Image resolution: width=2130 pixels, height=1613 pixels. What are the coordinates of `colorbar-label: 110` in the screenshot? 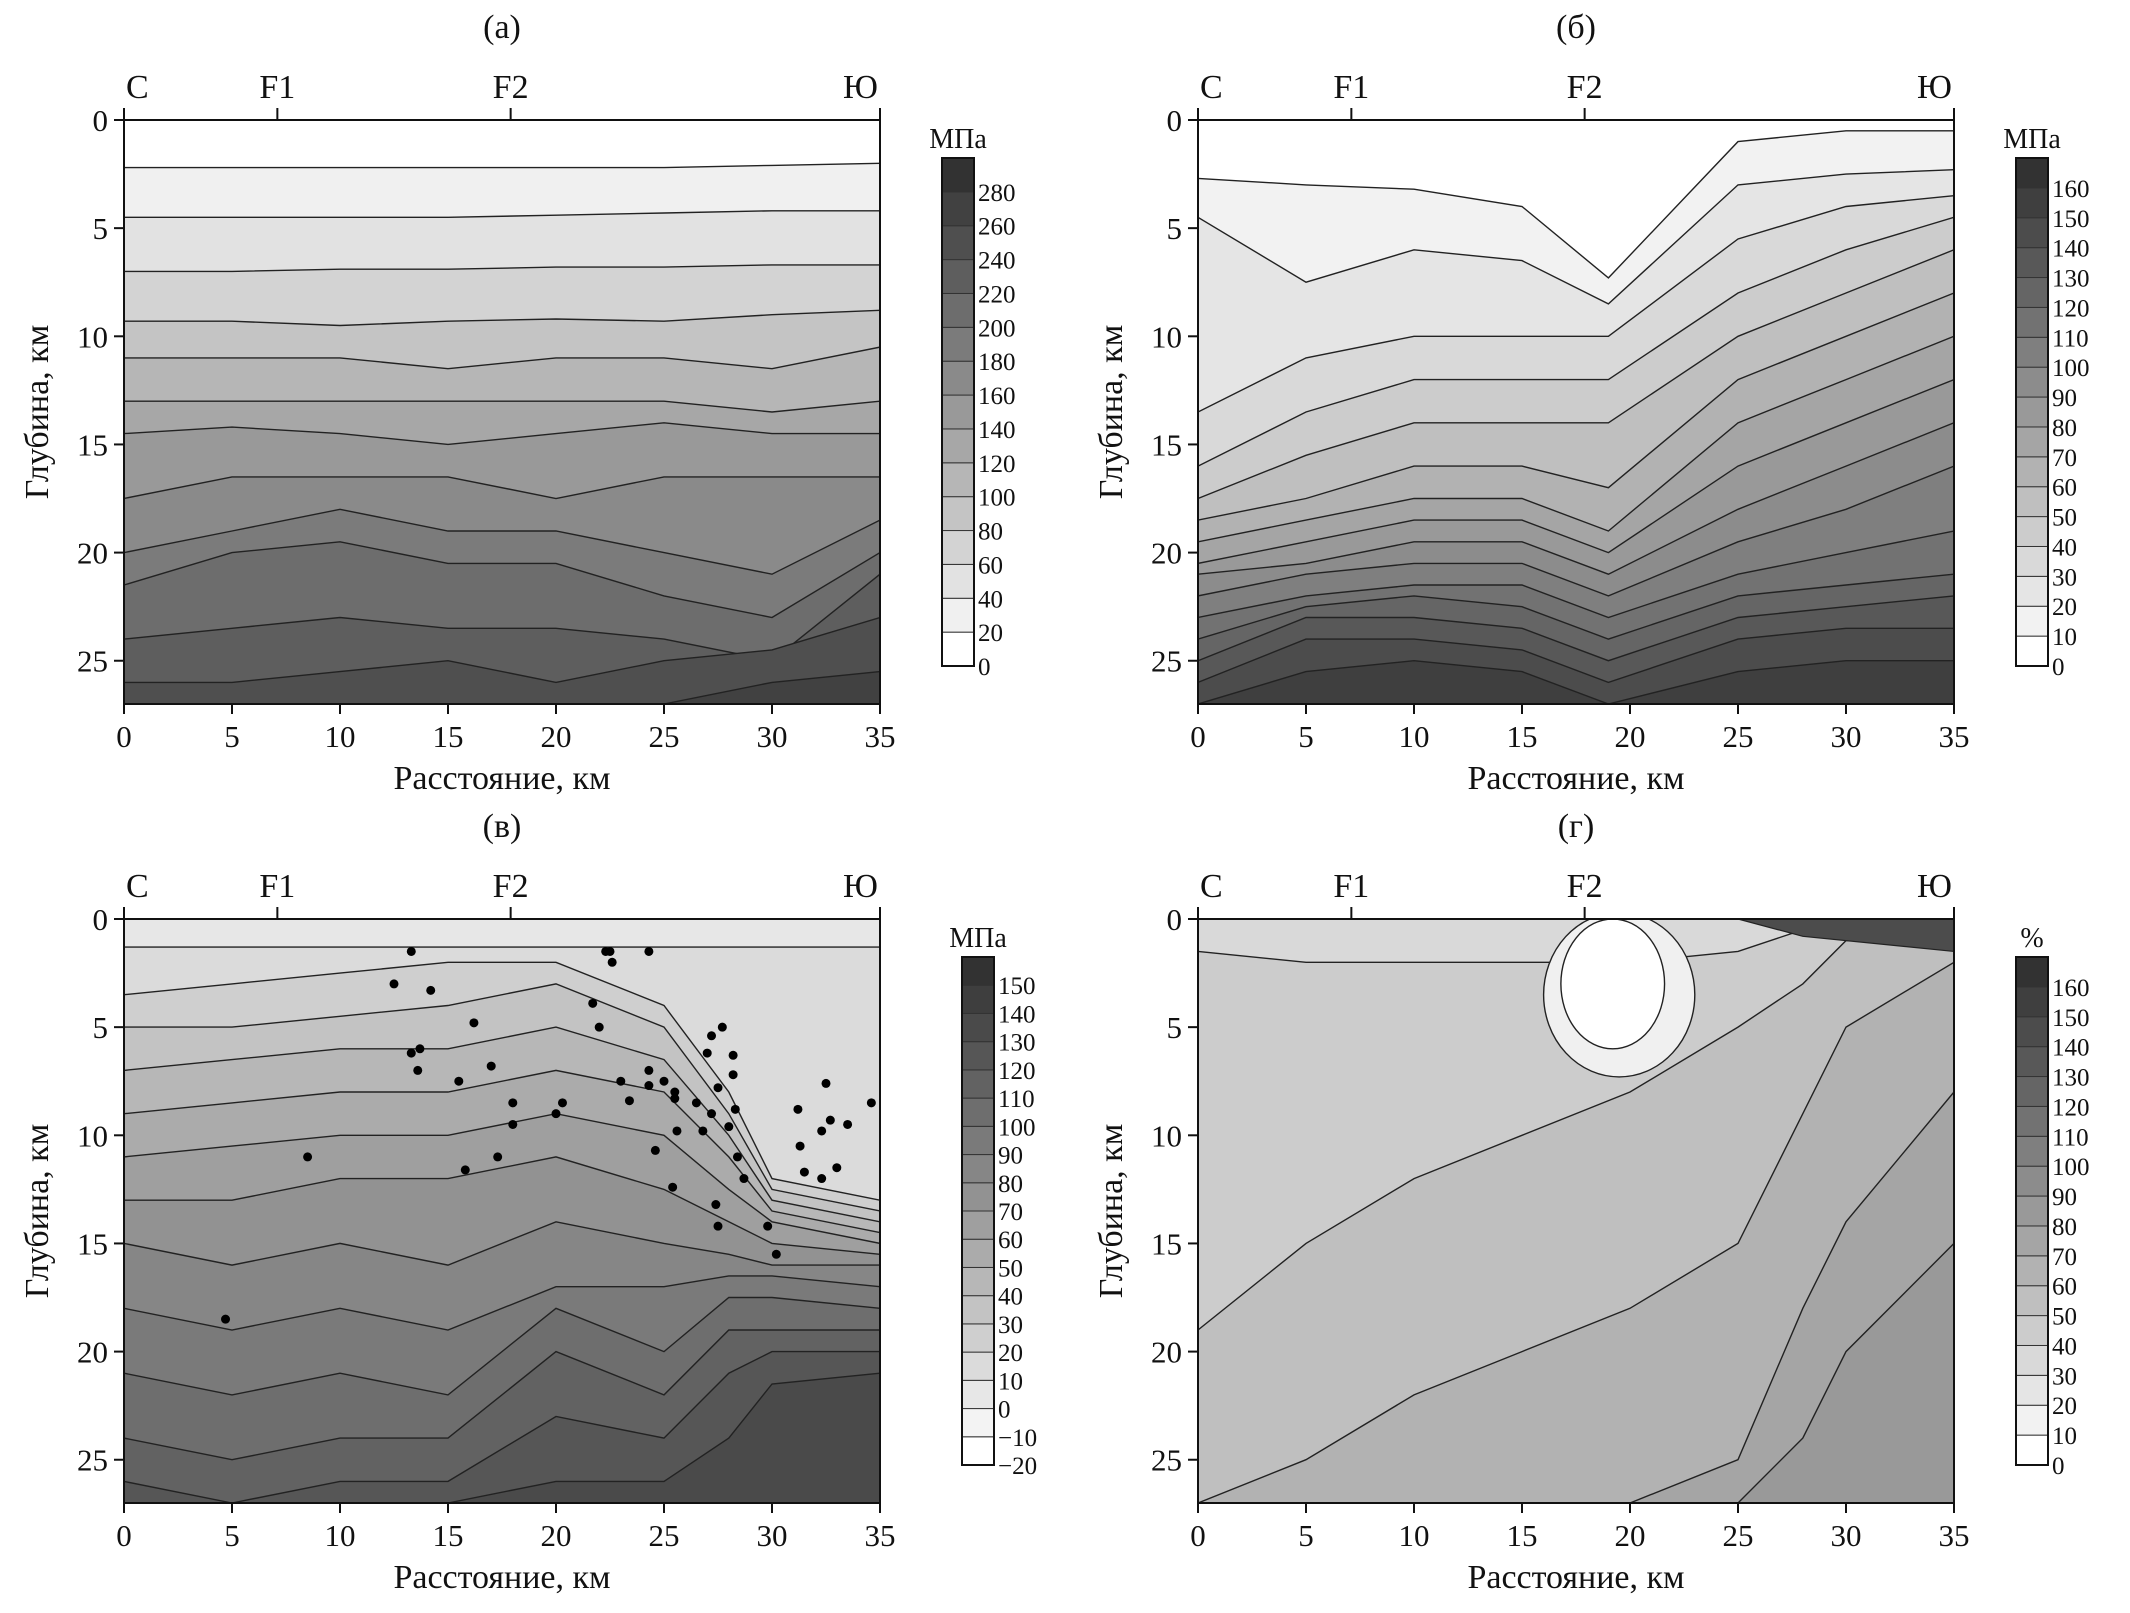 It's located at (1016, 1099).